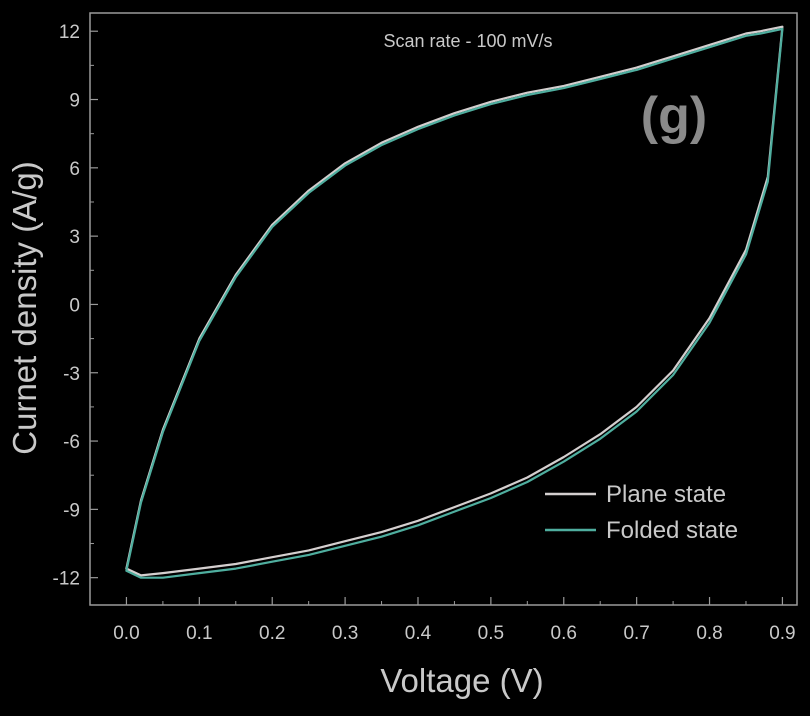 The width and height of the screenshot is (810, 716). I want to click on y-tick-label: 6, so click(74, 169).